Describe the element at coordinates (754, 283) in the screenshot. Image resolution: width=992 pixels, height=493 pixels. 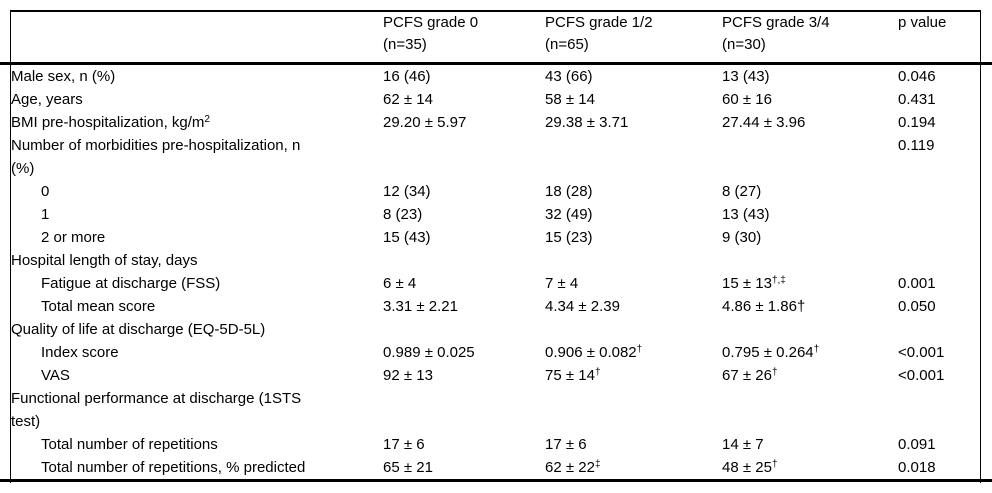
I see `cell-grade34: 15 ± 13†,‡` at that location.